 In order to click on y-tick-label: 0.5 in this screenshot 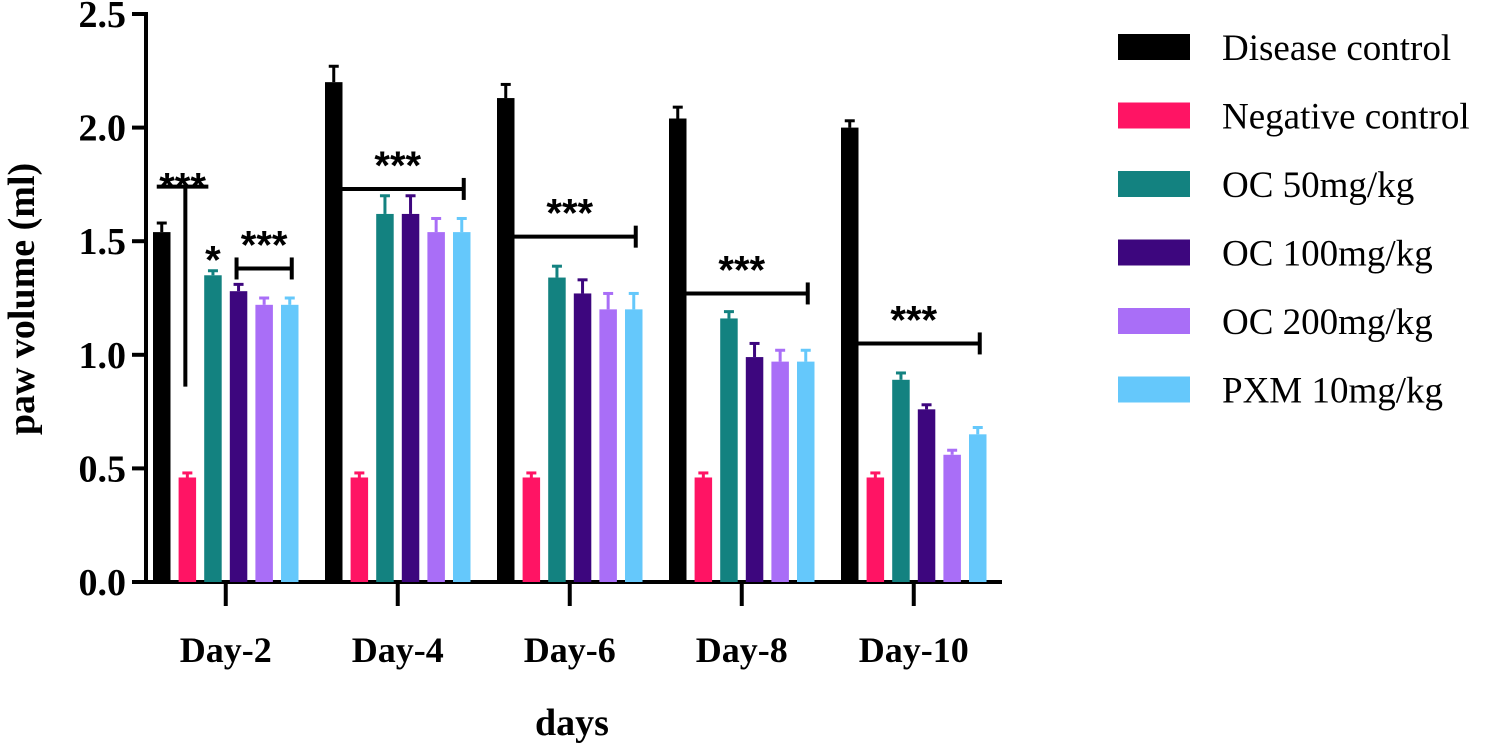, I will do `click(103, 469)`.